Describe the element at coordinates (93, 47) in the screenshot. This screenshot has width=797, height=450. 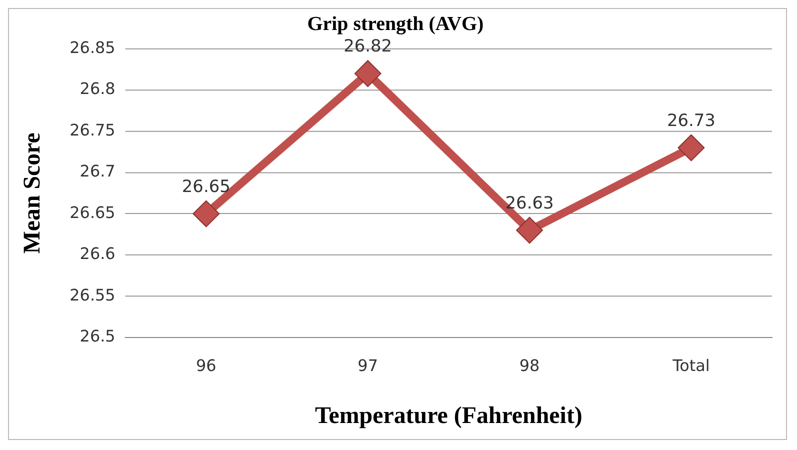
I see `y-tick-label: 26.85` at that location.